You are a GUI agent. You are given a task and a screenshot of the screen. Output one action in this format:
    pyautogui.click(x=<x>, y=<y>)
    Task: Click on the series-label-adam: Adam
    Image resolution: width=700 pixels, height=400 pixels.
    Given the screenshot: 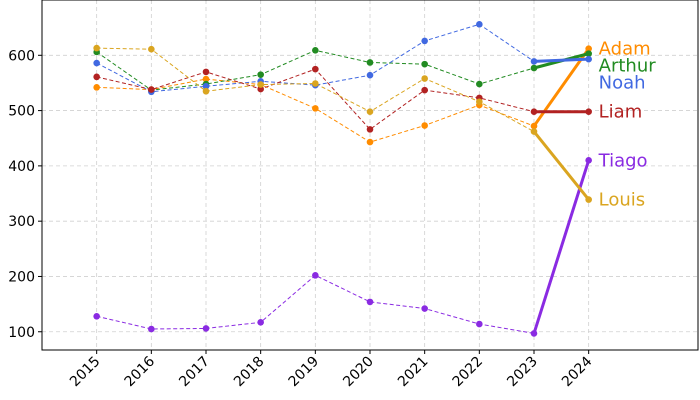 What is the action you would take?
    pyautogui.click(x=625, y=49)
    